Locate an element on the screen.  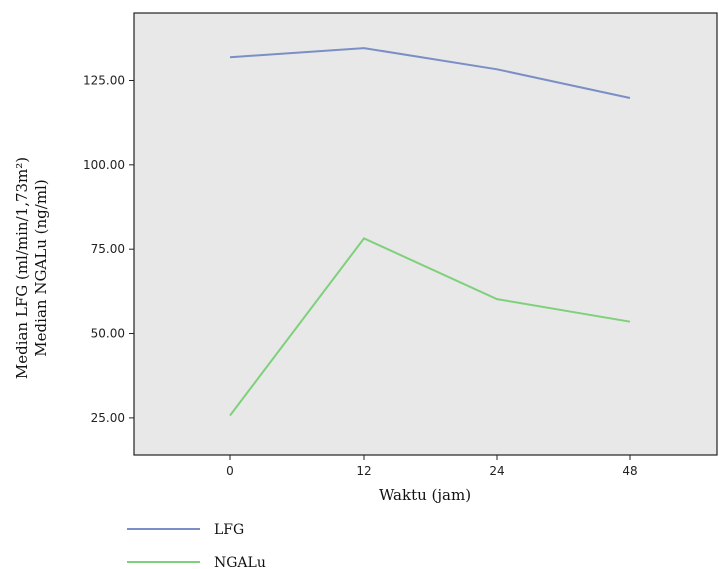
legend-label-lfg: LFG is located at coordinates (229, 530).